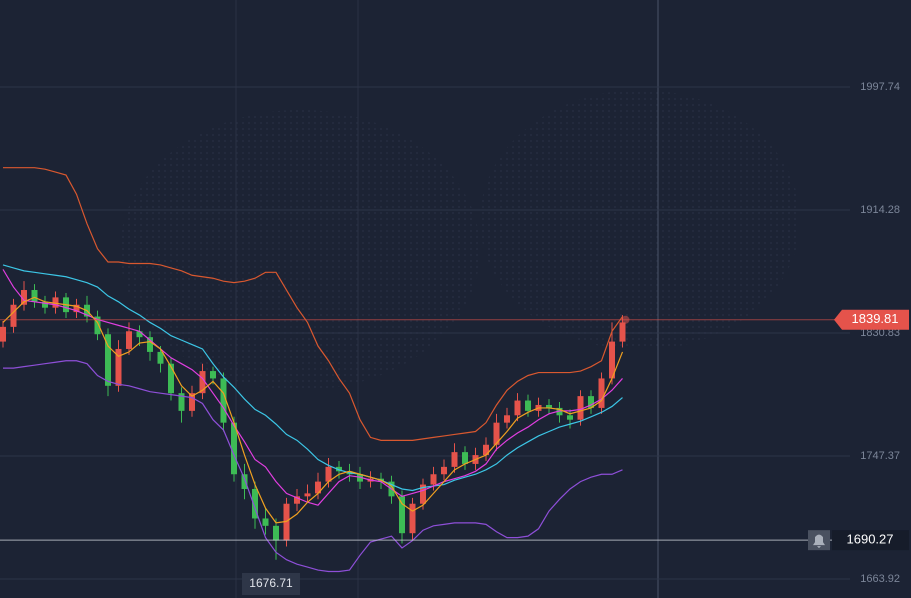 The height and width of the screenshot is (598, 911). I want to click on alert-badge, so click(870, 540).